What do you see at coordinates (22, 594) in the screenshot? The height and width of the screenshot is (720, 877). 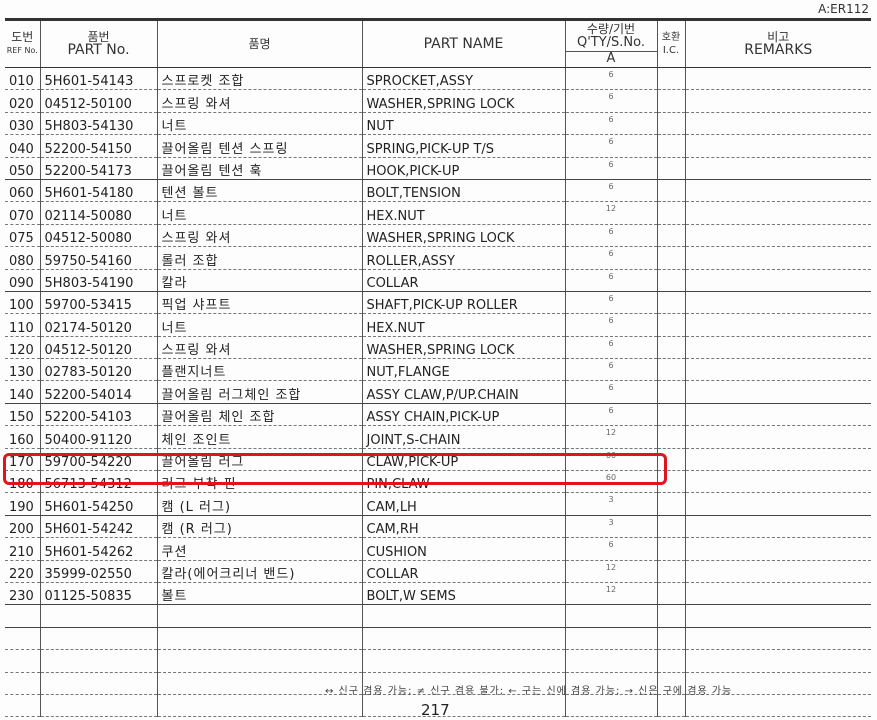 I see `ref-cell: 230` at bounding box center [22, 594].